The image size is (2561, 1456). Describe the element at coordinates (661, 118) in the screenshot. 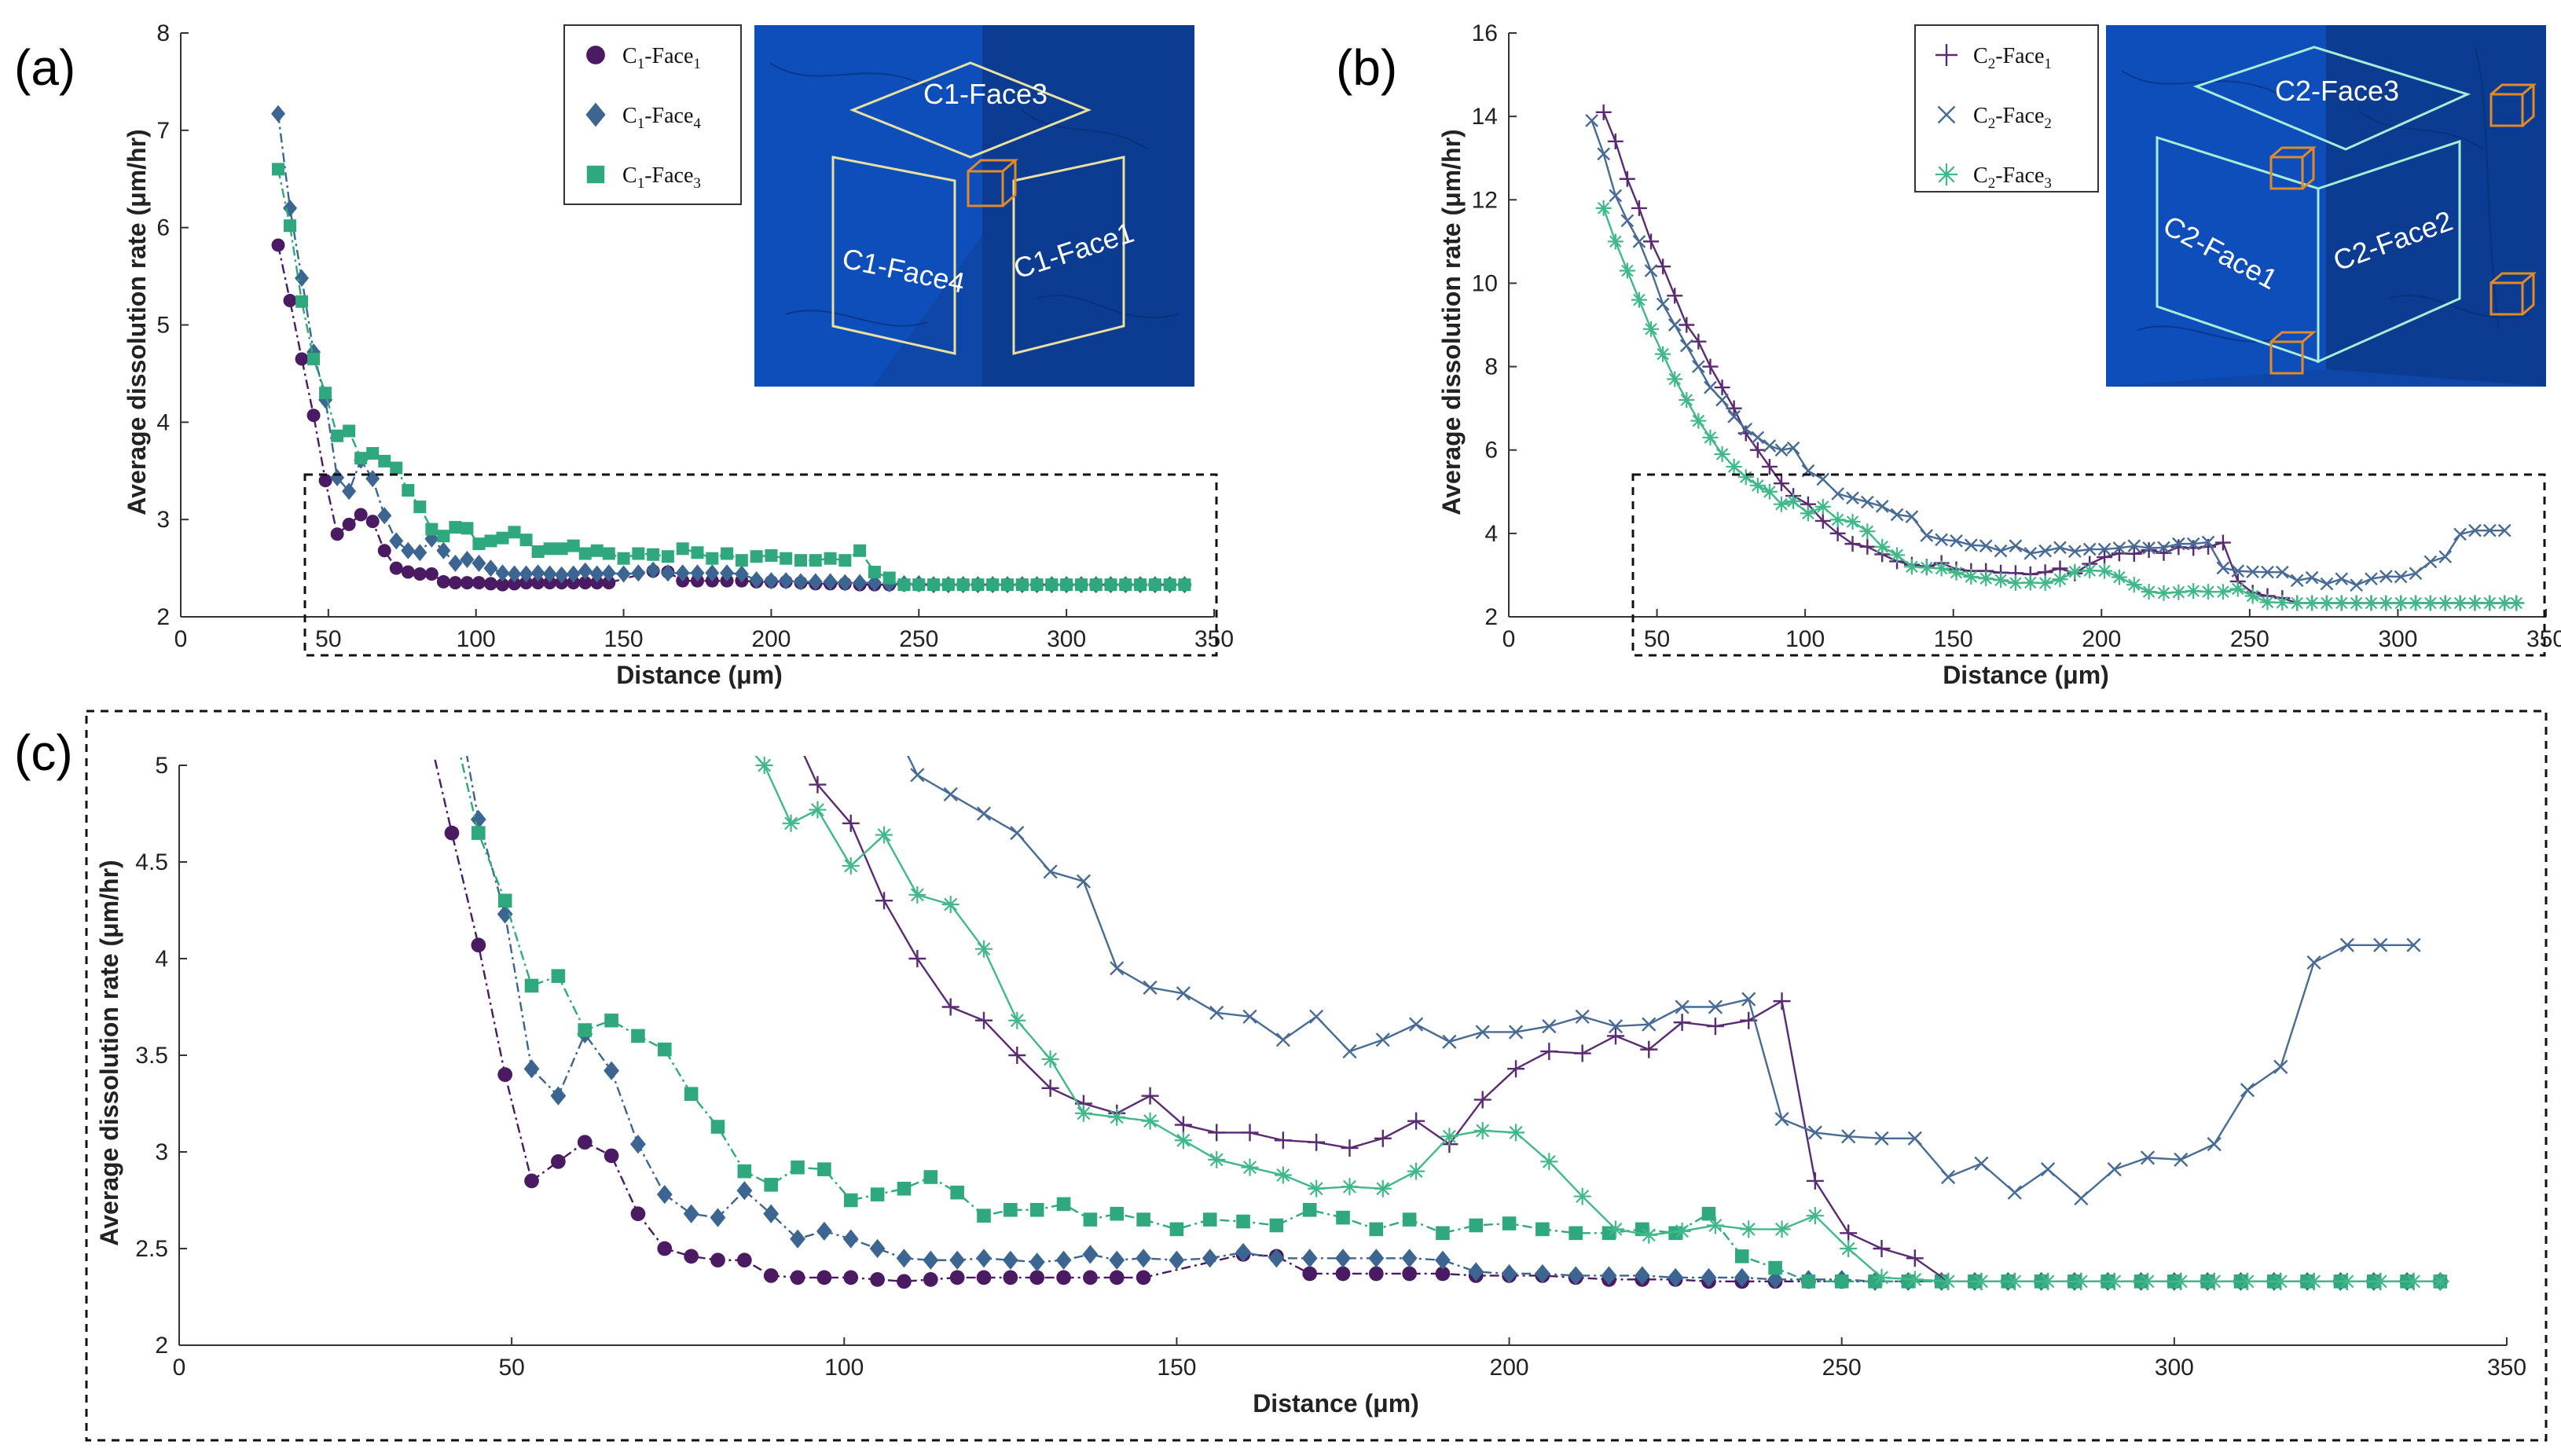

I see `a-legend-label: C1-Face4` at that location.